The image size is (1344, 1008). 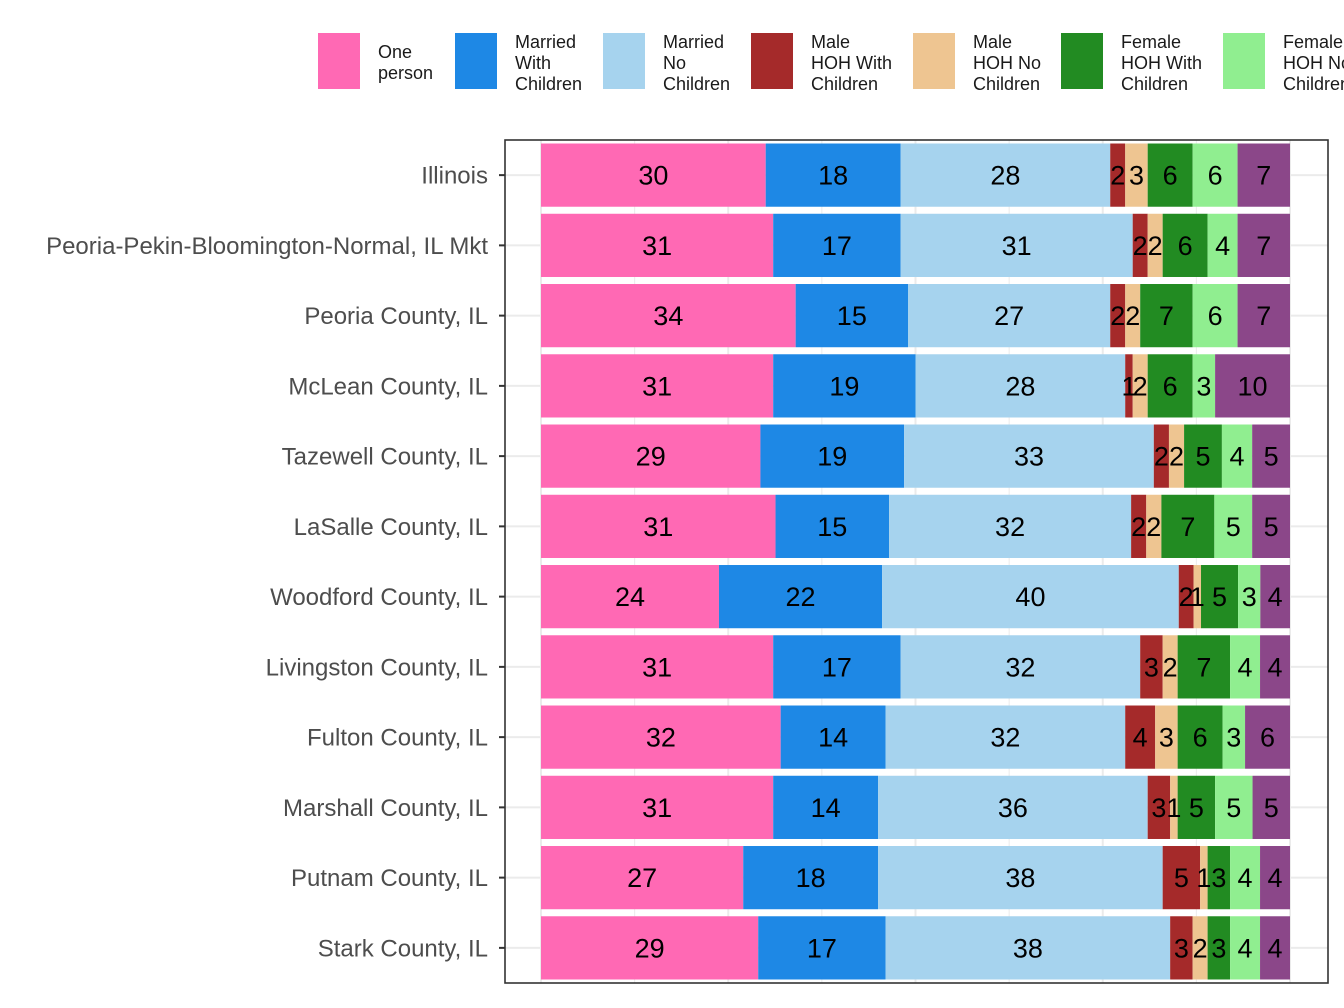 What do you see at coordinates (832, 527) in the screenshot?
I see `bar-value-label: 15` at bounding box center [832, 527].